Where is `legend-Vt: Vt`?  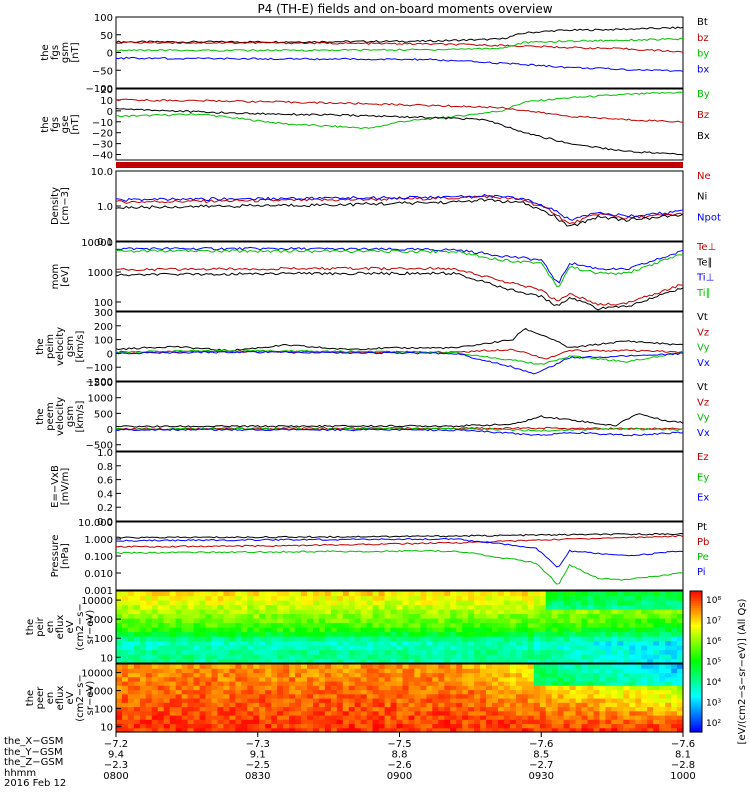 legend-Vt: Vt is located at coordinates (702, 317).